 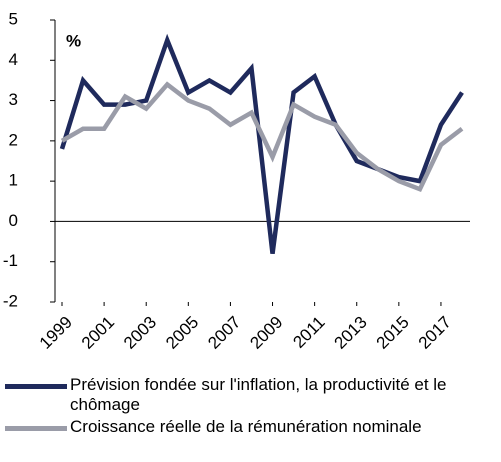 What do you see at coordinates (435, 333) in the screenshot?
I see `x-tick-label: 2017` at bounding box center [435, 333].